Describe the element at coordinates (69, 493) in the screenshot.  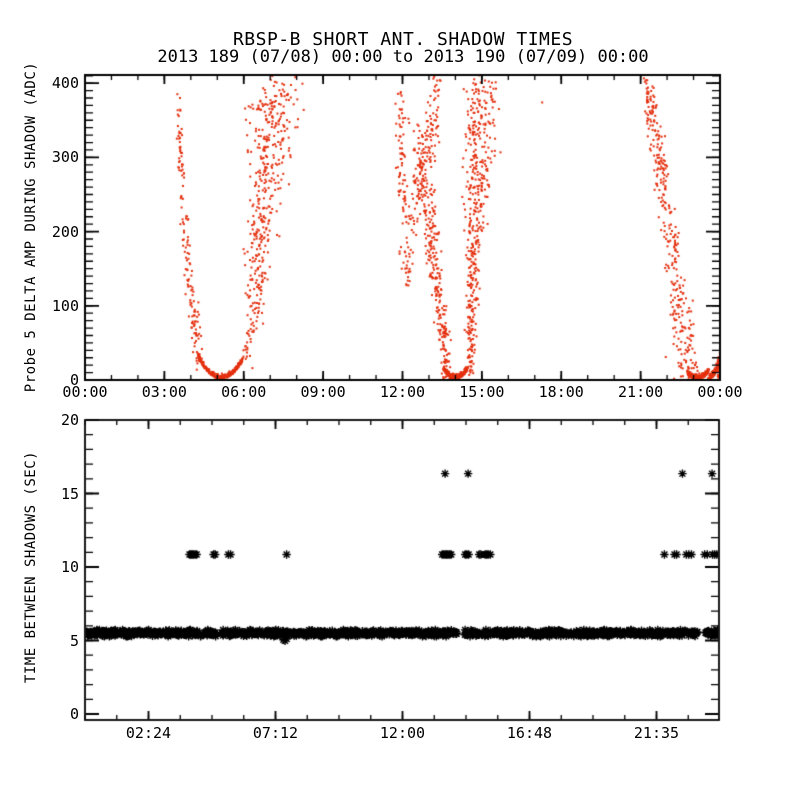
I see `y-tick-label: 15` at that location.